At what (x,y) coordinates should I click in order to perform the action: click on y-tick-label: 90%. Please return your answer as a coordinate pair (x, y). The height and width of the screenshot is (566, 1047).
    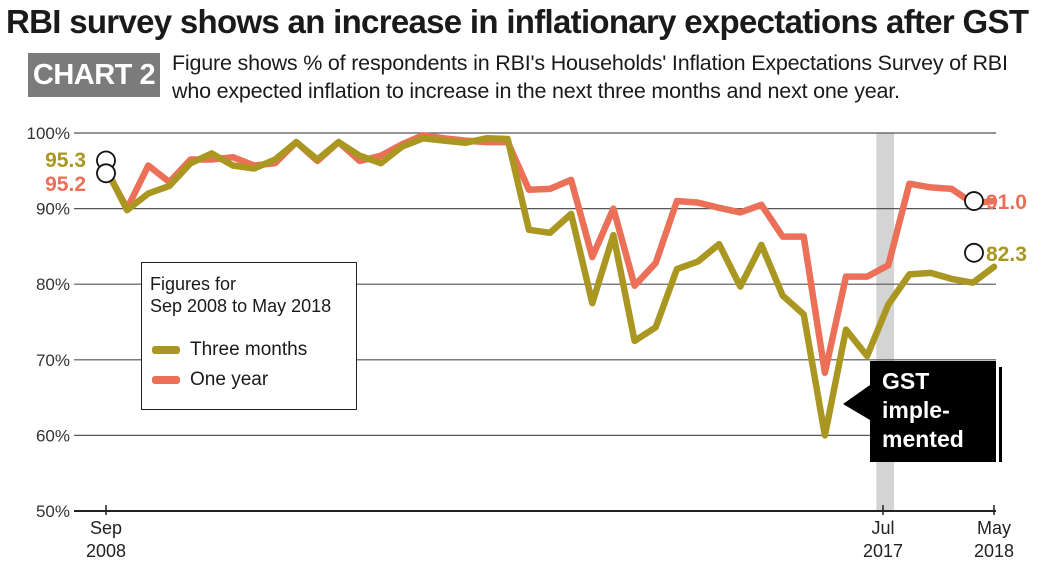
    Looking at the image, I should click on (53, 209).